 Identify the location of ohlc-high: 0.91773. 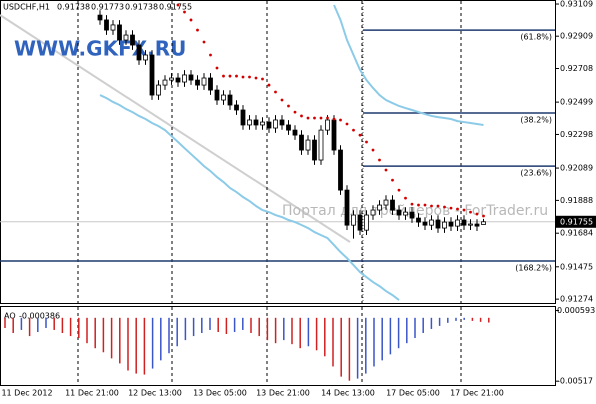
(107, 7).